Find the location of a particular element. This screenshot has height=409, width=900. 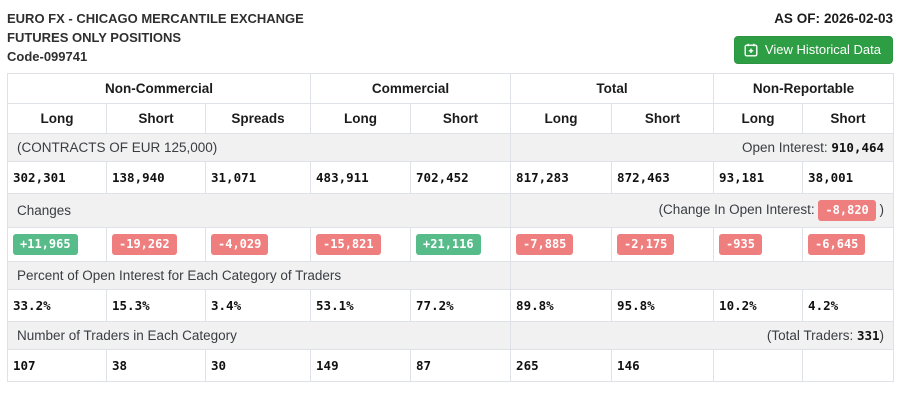

total-traders-value: 331 is located at coordinates (868, 335).